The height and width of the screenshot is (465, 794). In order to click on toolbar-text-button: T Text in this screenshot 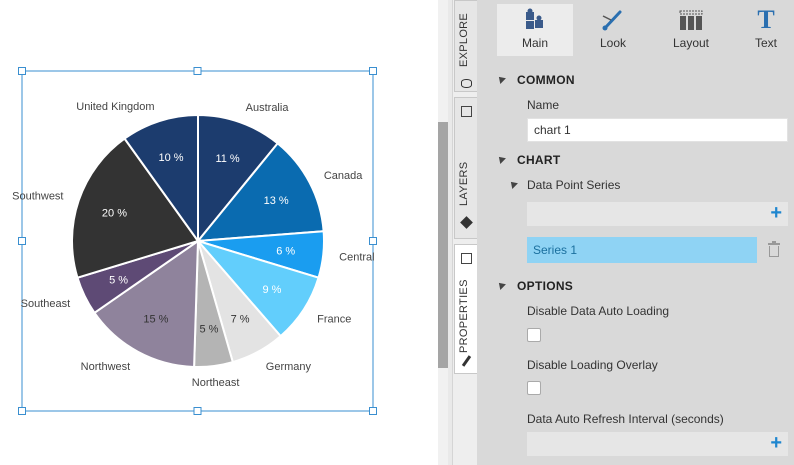, I will do `click(762, 30)`.